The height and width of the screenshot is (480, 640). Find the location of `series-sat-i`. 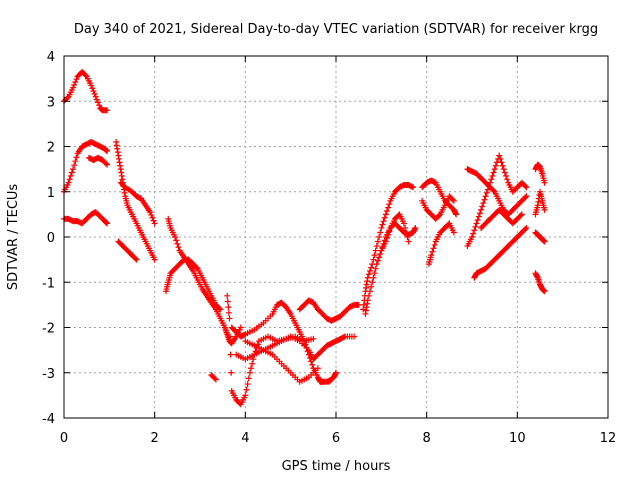

series-sat-i is located at coordinates (193, 284).